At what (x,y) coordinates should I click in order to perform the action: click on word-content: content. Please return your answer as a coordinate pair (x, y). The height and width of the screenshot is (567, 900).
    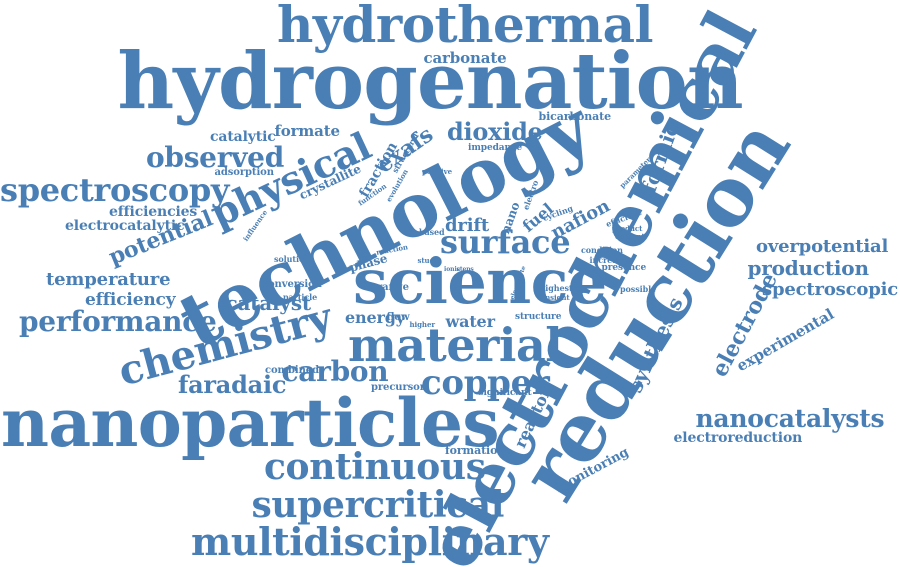
    Looking at the image, I should click on (630, 236).